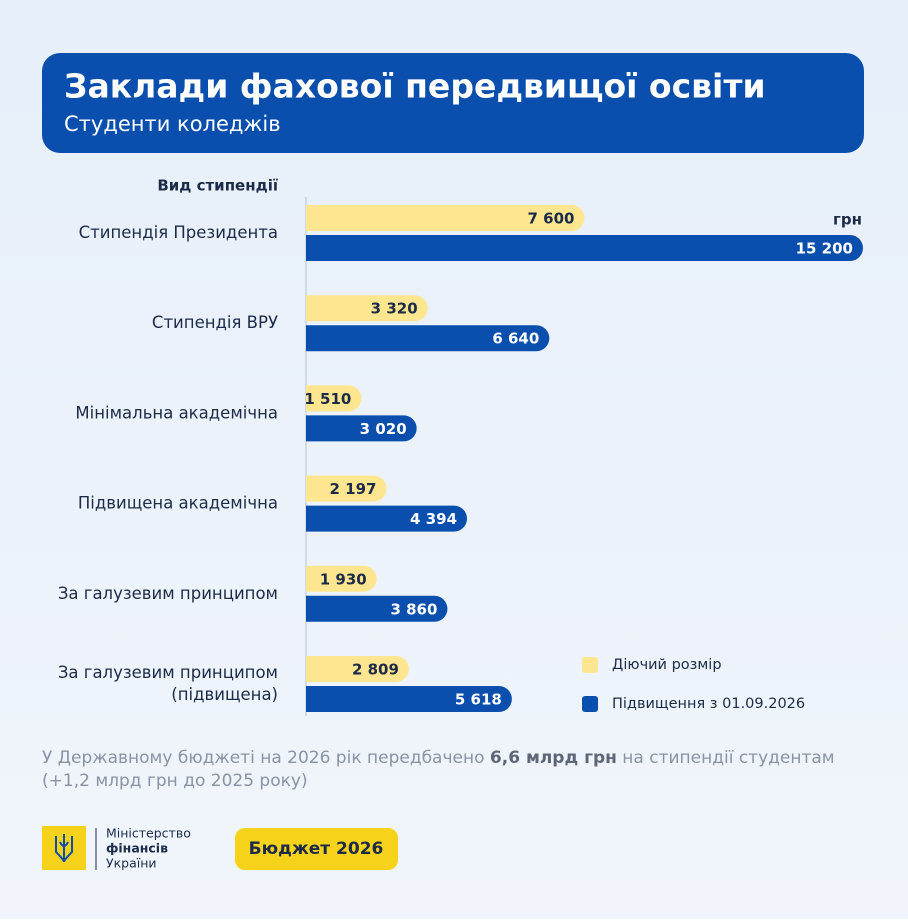  I want to click on value-label: 6 640, so click(515, 339).